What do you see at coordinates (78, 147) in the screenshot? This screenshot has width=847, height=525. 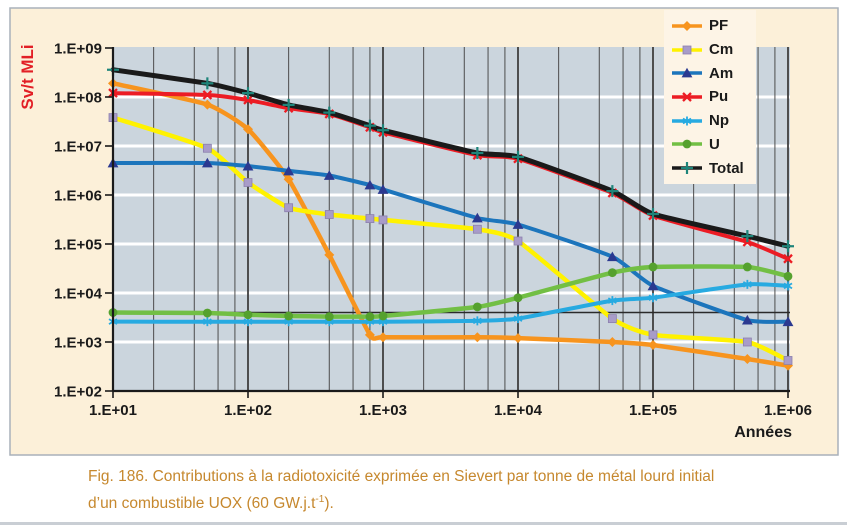 I see `y-tick-label-1.E+07: 1.E+07` at bounding box center [78, 147].